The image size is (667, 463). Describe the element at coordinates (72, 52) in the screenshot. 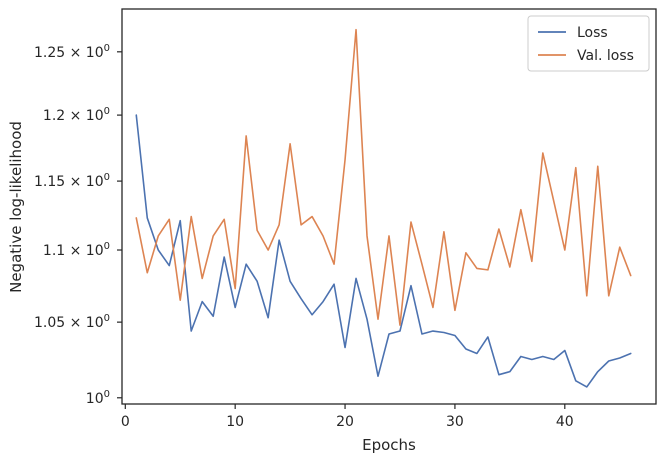

I see `y-tick-label: 1.25 × 100` at that location.